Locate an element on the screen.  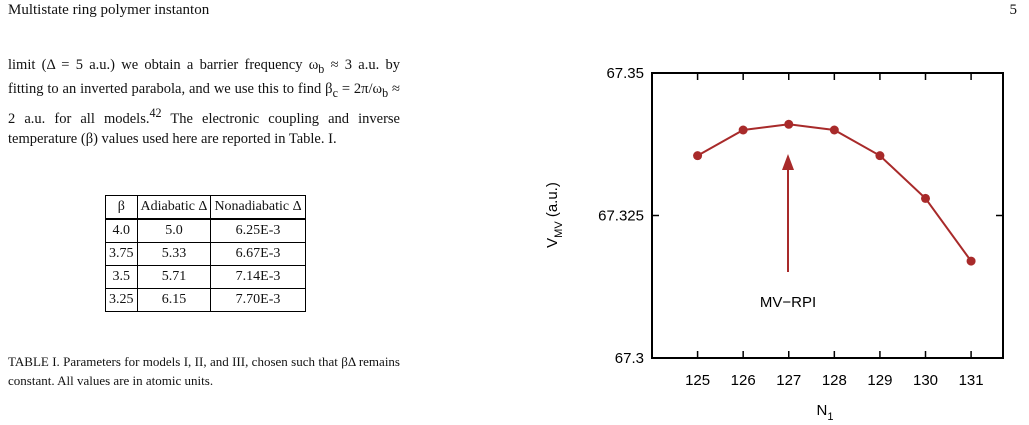
table-row: β Adiabatic Δ Nonadiabatic Δ is located at coordinates (205, 207).